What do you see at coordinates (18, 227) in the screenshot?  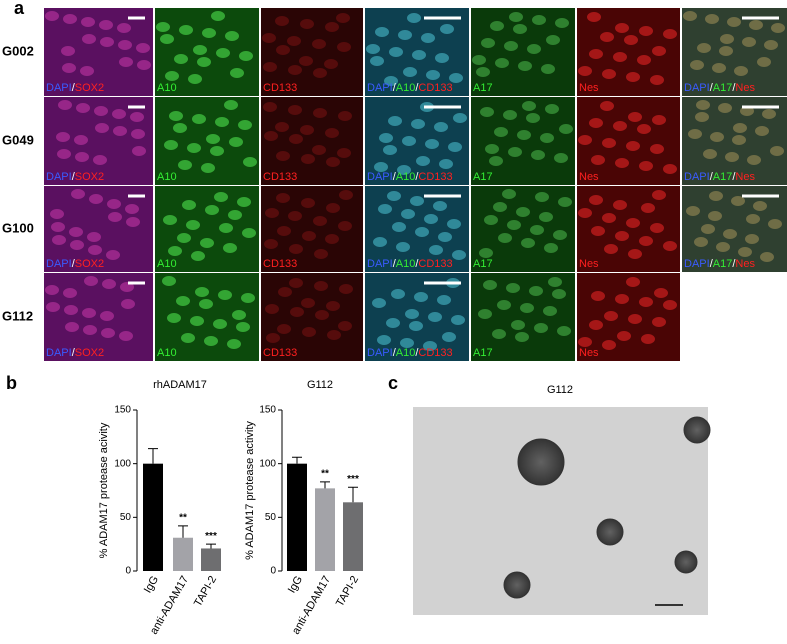 I see `row-label: G100` at bounding box center [18, 227].